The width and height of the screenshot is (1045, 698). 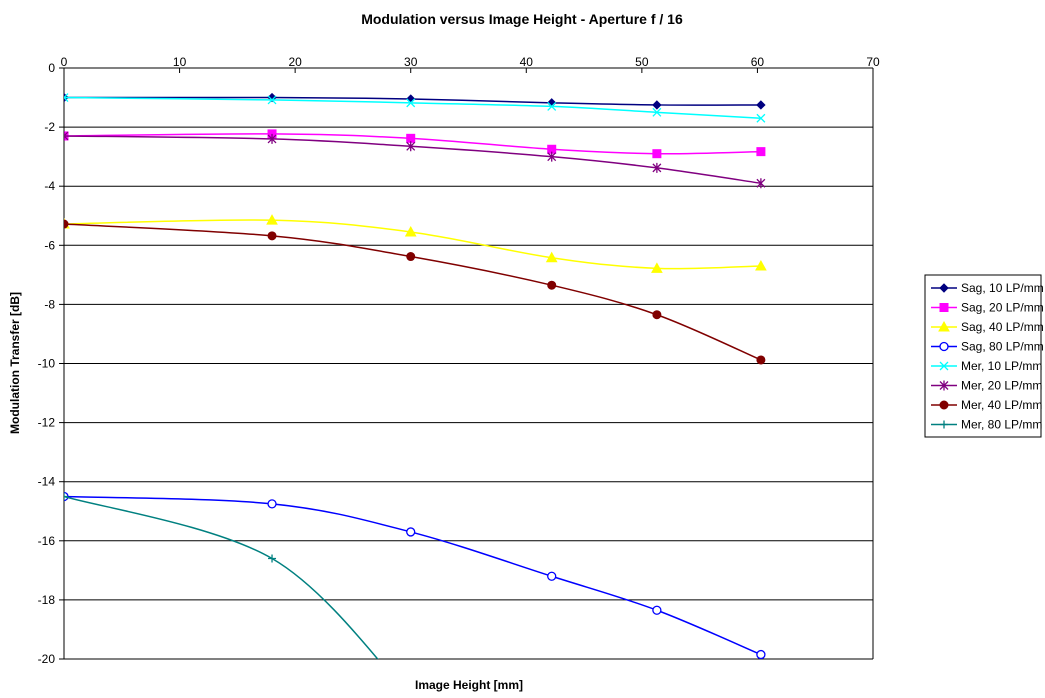 I want to click on legend-item: Mer, 20 LP/mm, so click(x=986, y=386).